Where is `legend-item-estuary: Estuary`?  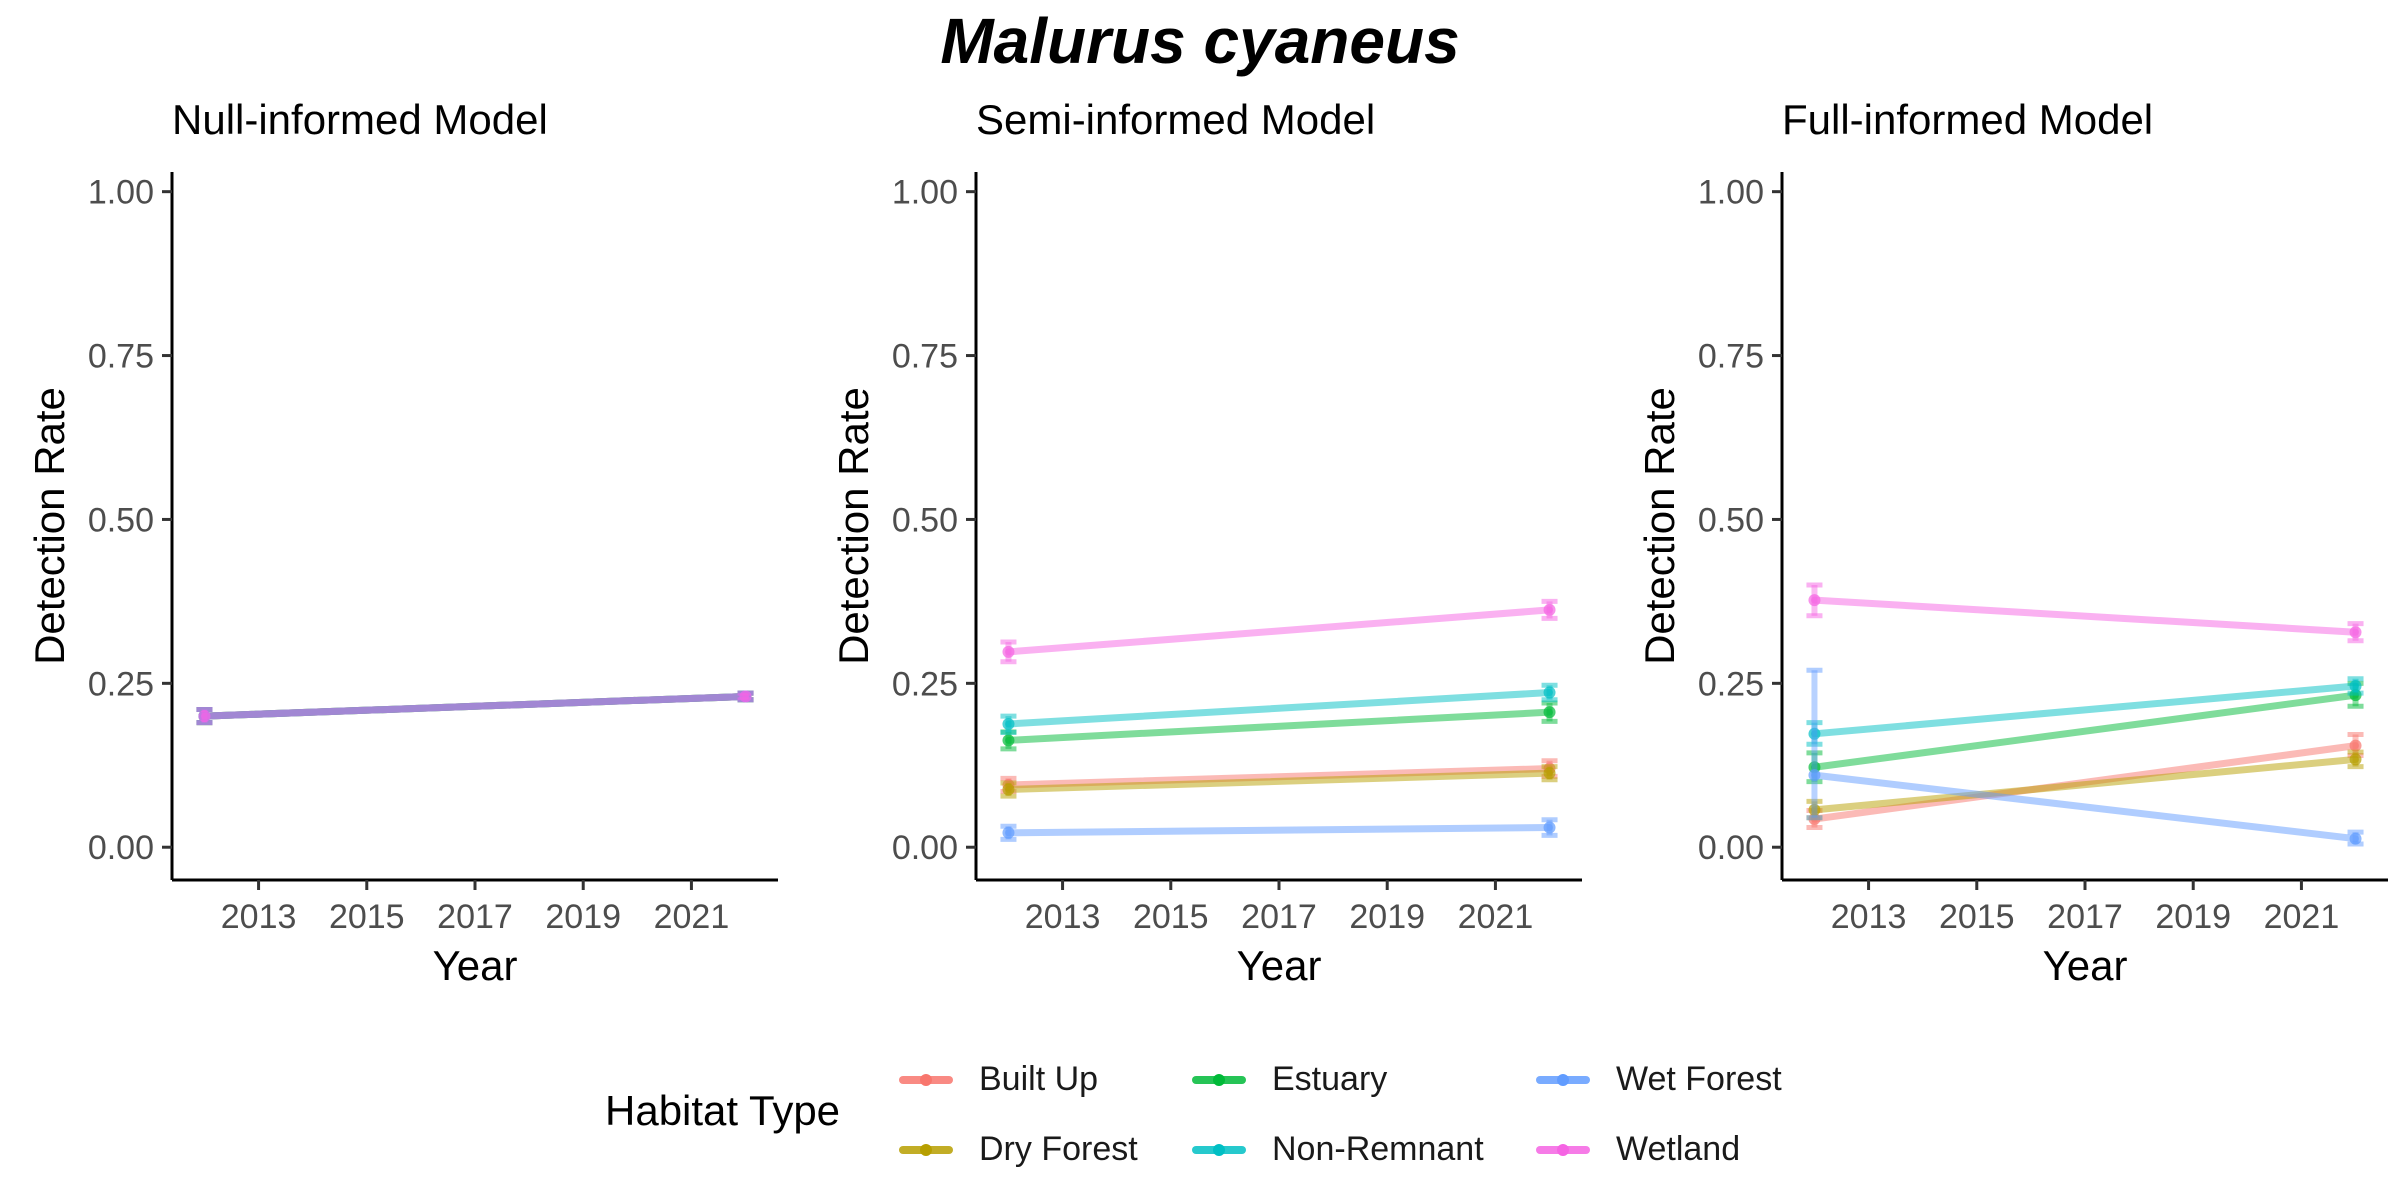
legend-item-estuary: Estuary is located at coordinates (1287, 1079).